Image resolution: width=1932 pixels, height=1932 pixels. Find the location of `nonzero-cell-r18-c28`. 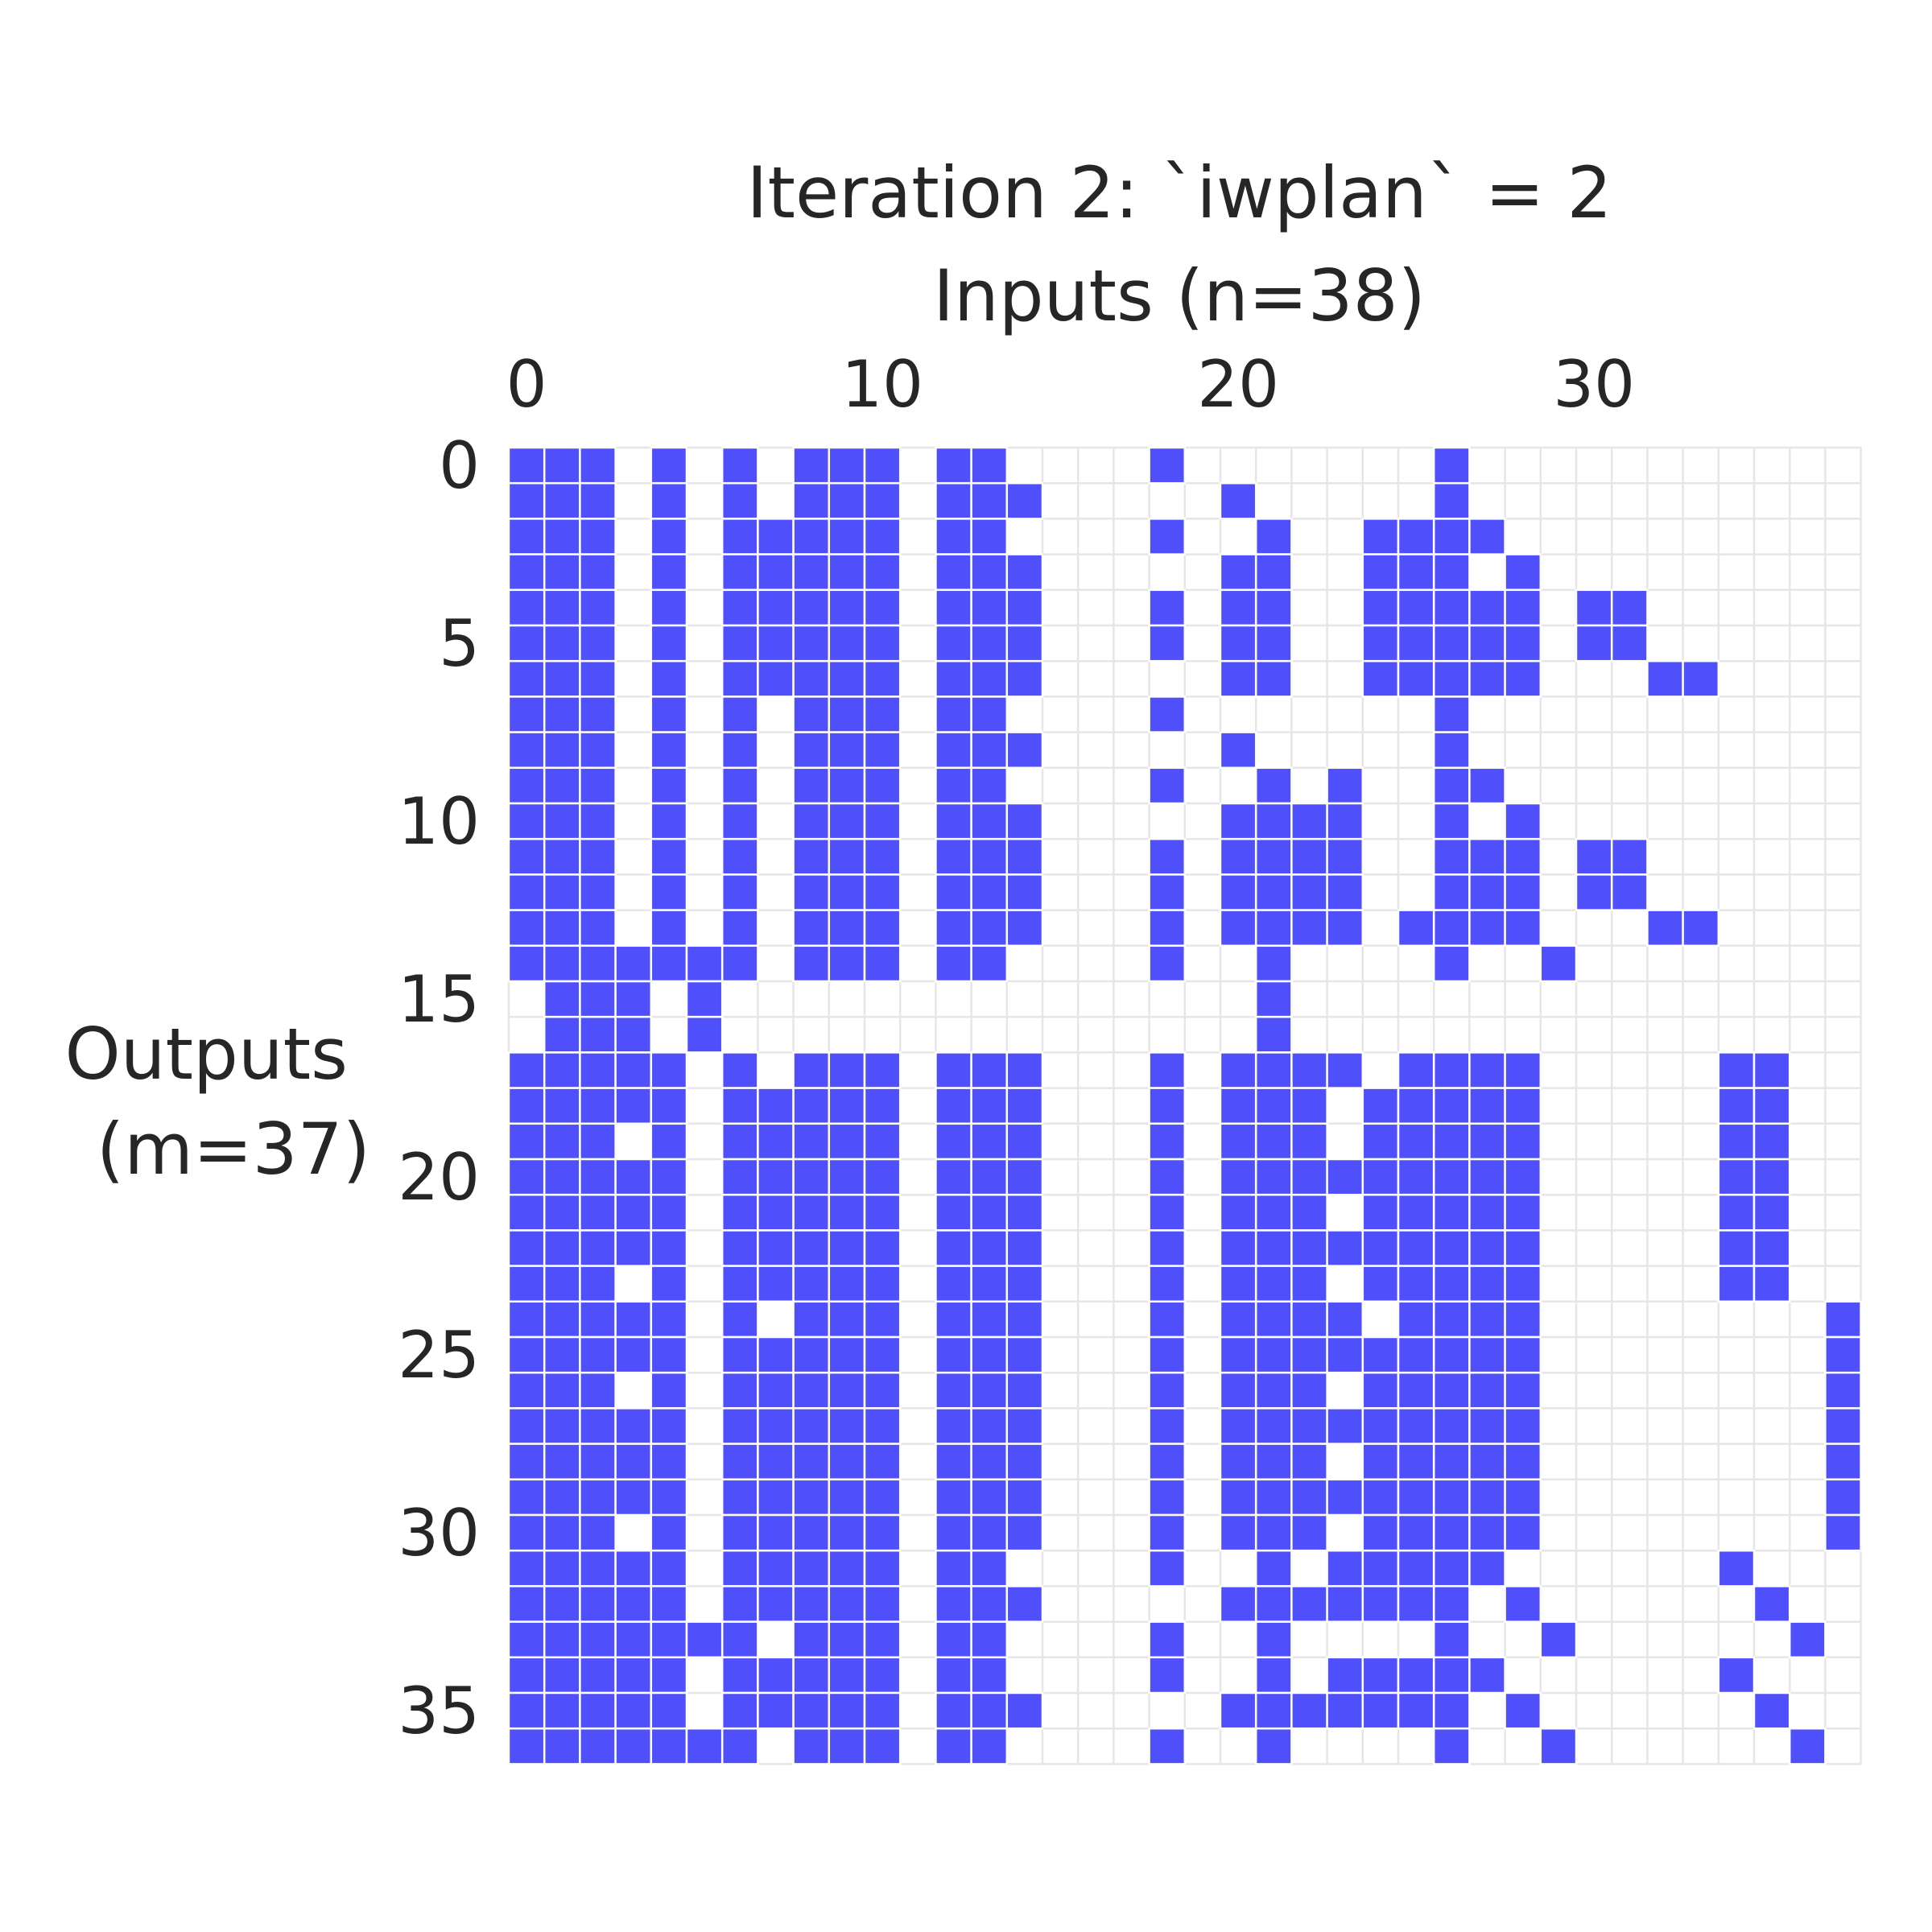

nonzero-cell-r18-c28 is located at coordinates (1523, 1106).